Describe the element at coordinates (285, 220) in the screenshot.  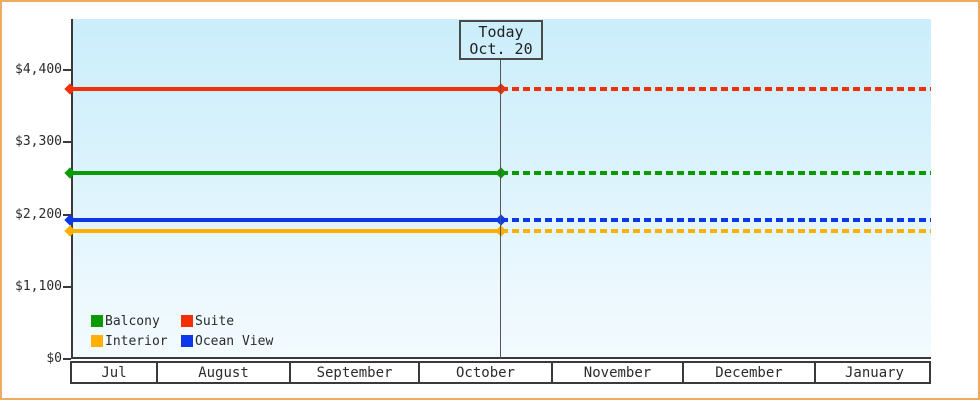
I see `price-line-solid-ocean-view` at that location.